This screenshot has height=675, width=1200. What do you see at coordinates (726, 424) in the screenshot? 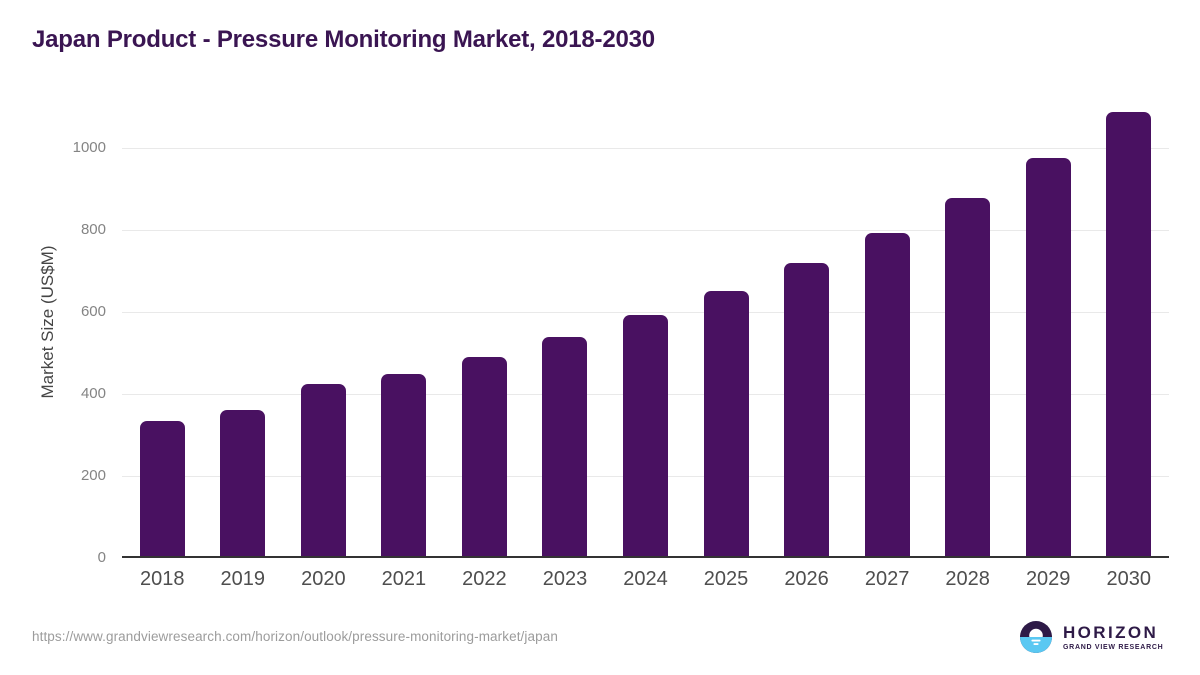
I see `bar-2025` at bounding box center [726, 424].